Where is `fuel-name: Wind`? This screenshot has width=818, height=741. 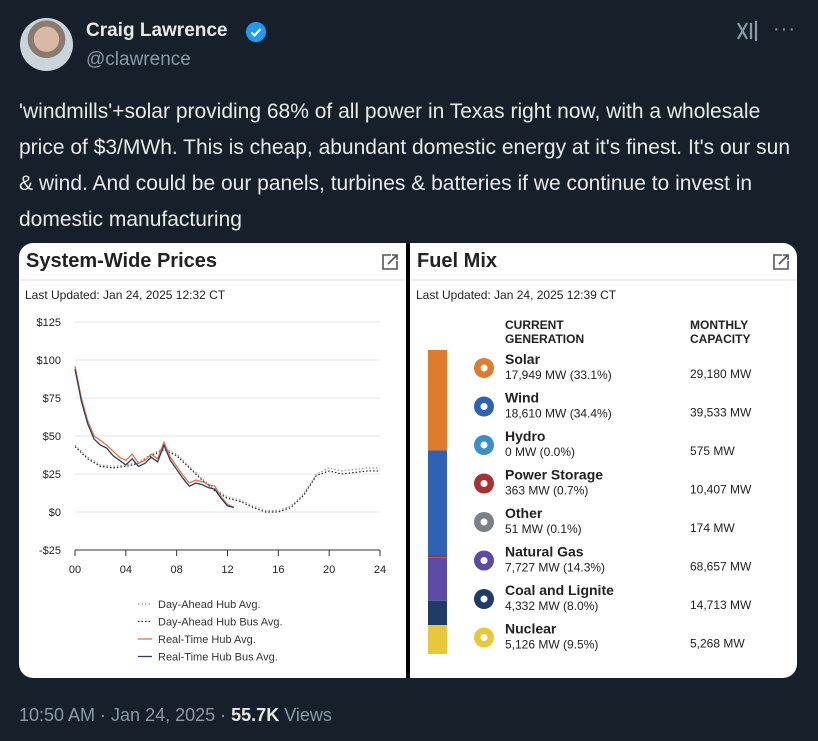
fuel-name: Wind is located at coordinates (522, 398).